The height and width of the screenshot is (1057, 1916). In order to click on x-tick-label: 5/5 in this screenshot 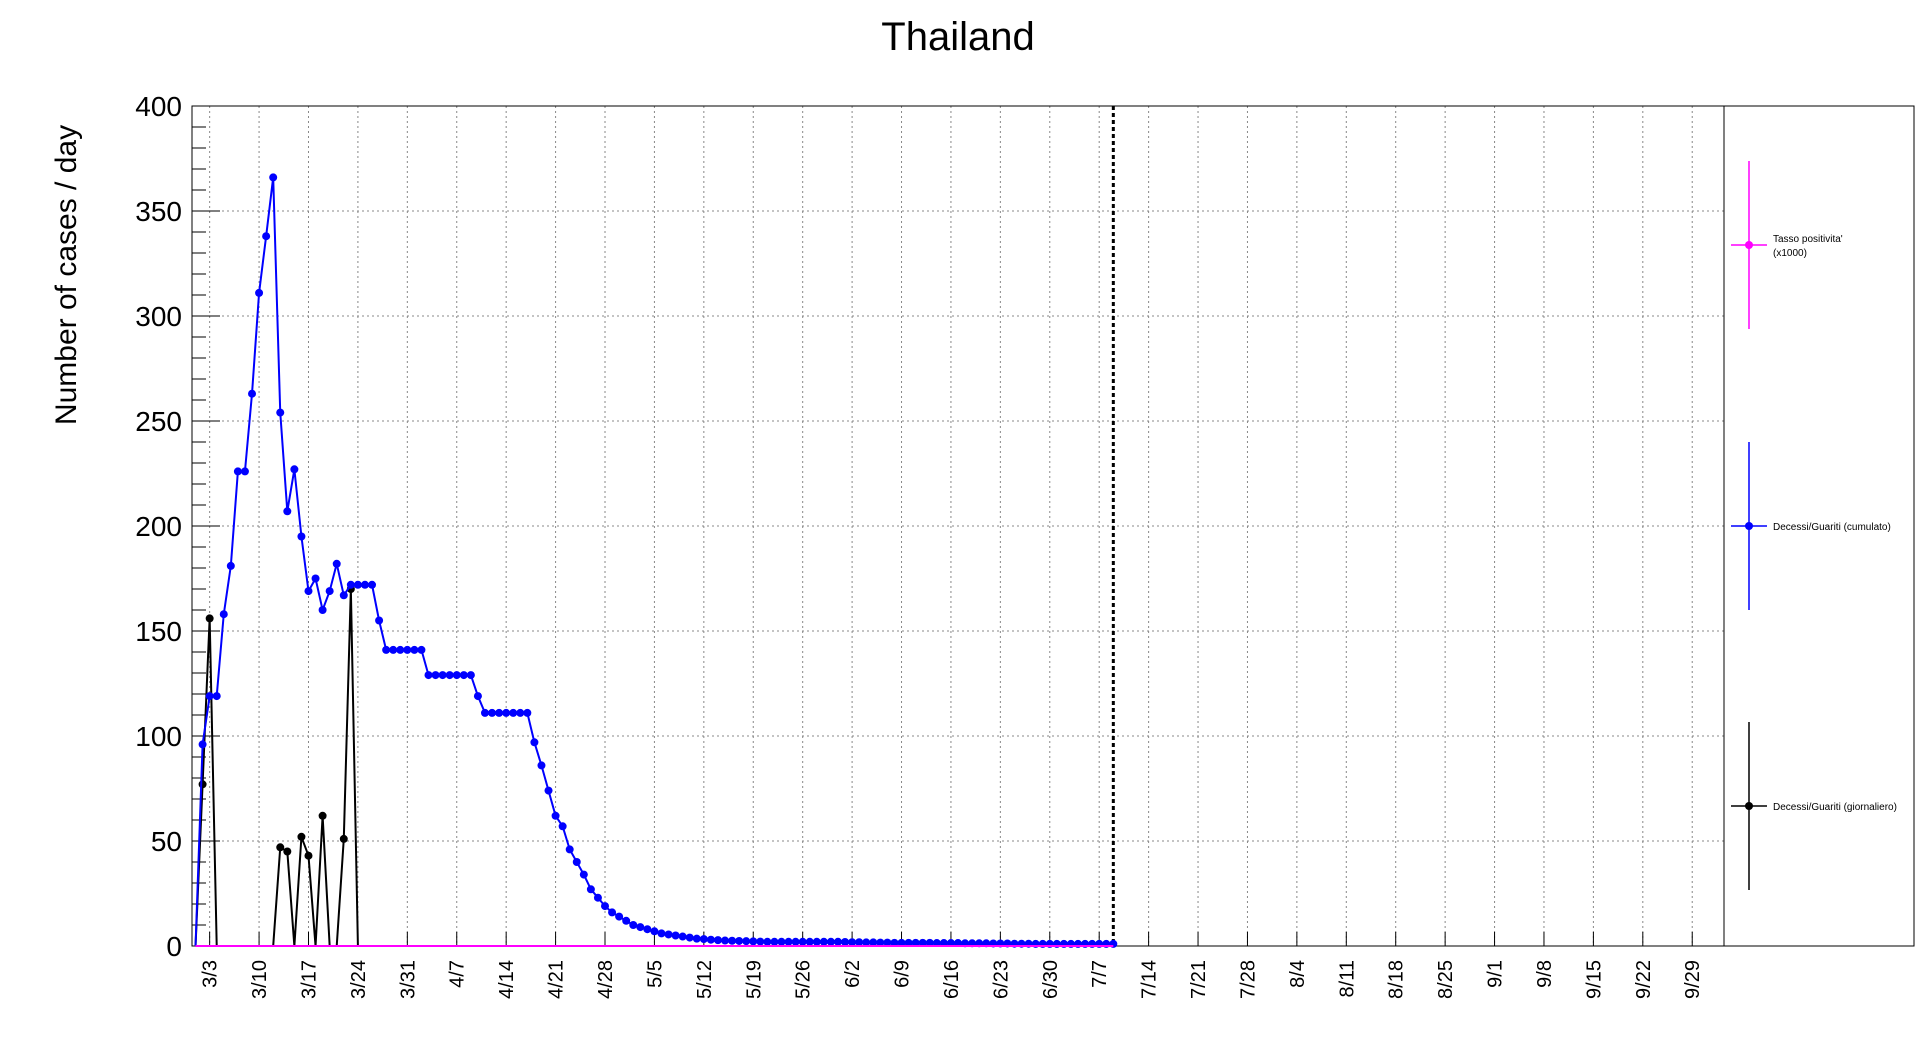, I will do `click(655, 974)`.